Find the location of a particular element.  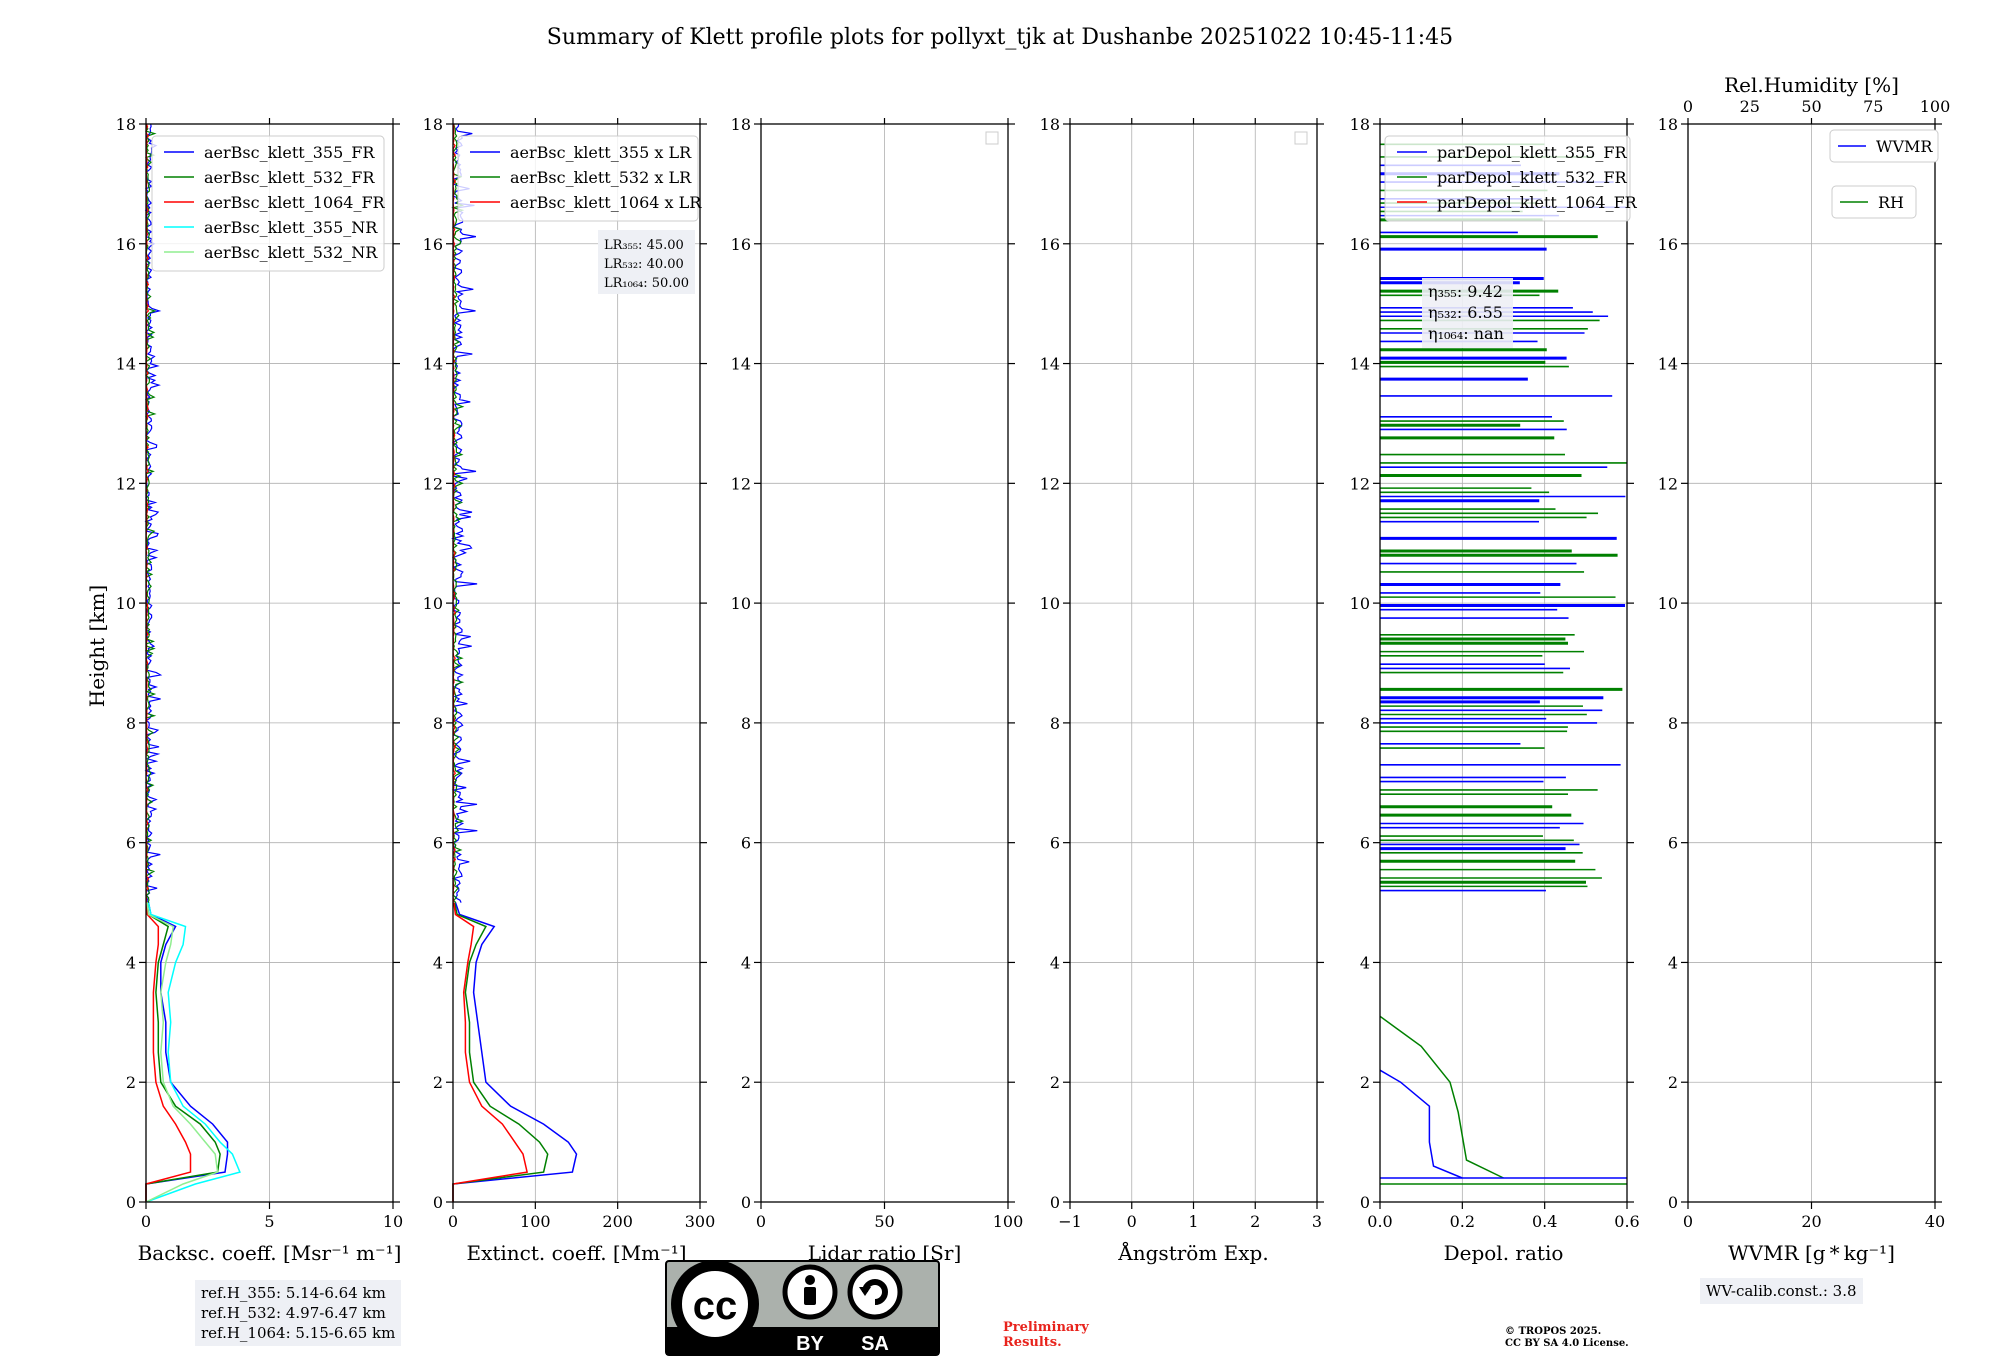

legend-label: parDepol_klett_355_FR is located at coordinates (1532, 152).